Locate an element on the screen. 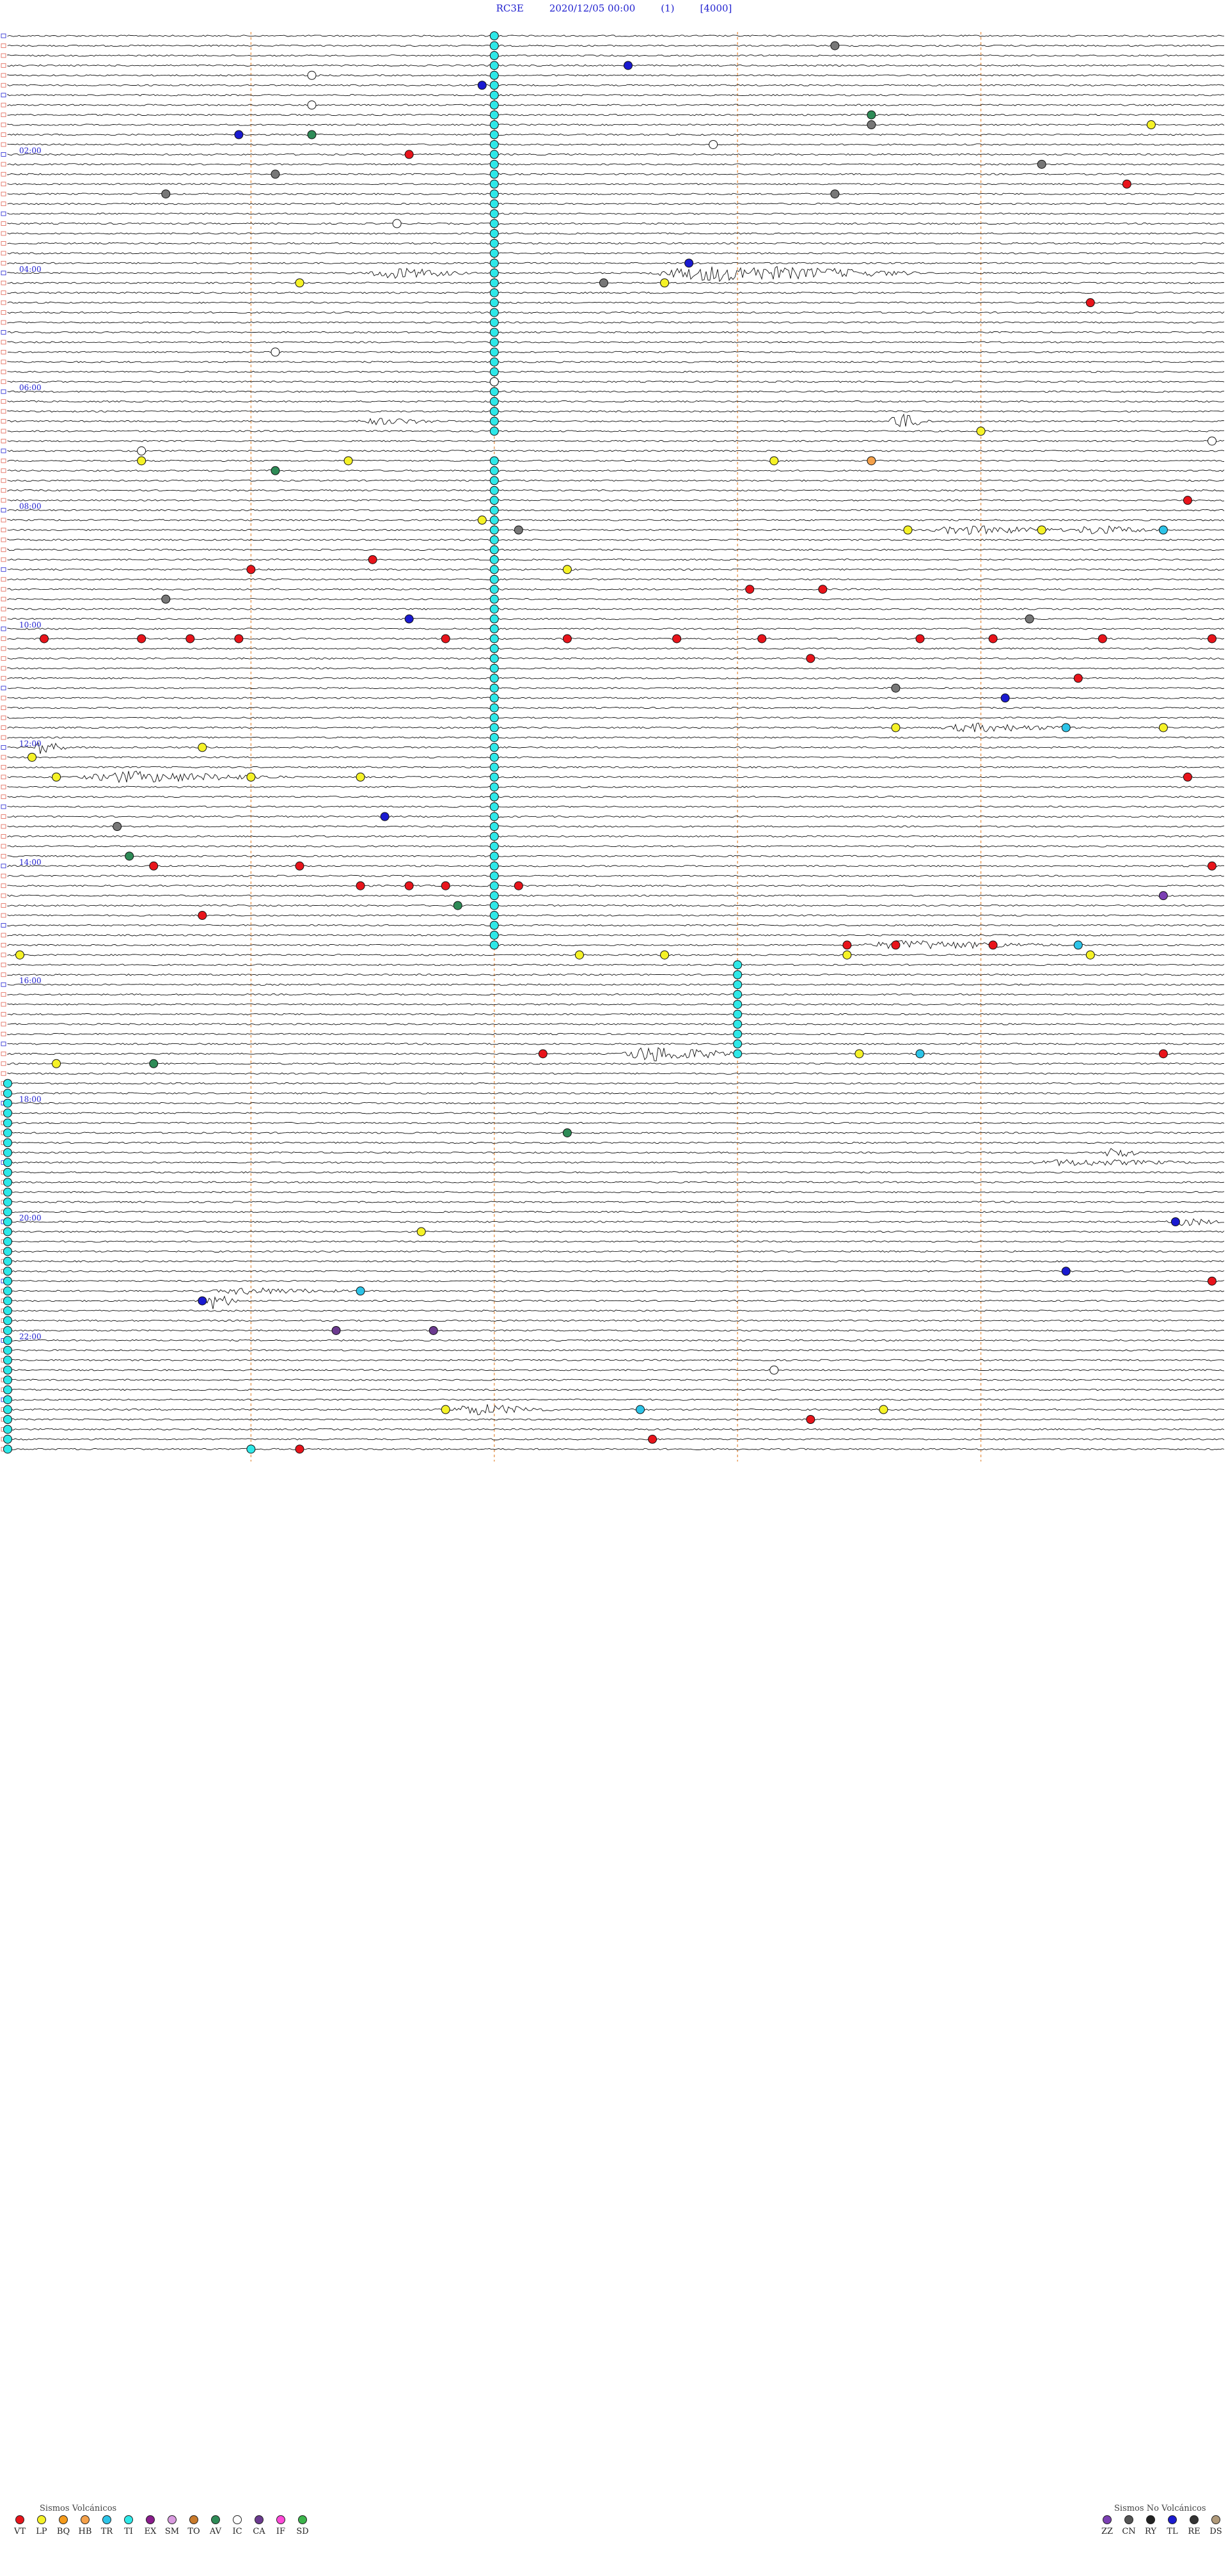 The width and height of the screenshot is (1228, 2576). hour-label: 04:00 is located at coordinates (30, 269).